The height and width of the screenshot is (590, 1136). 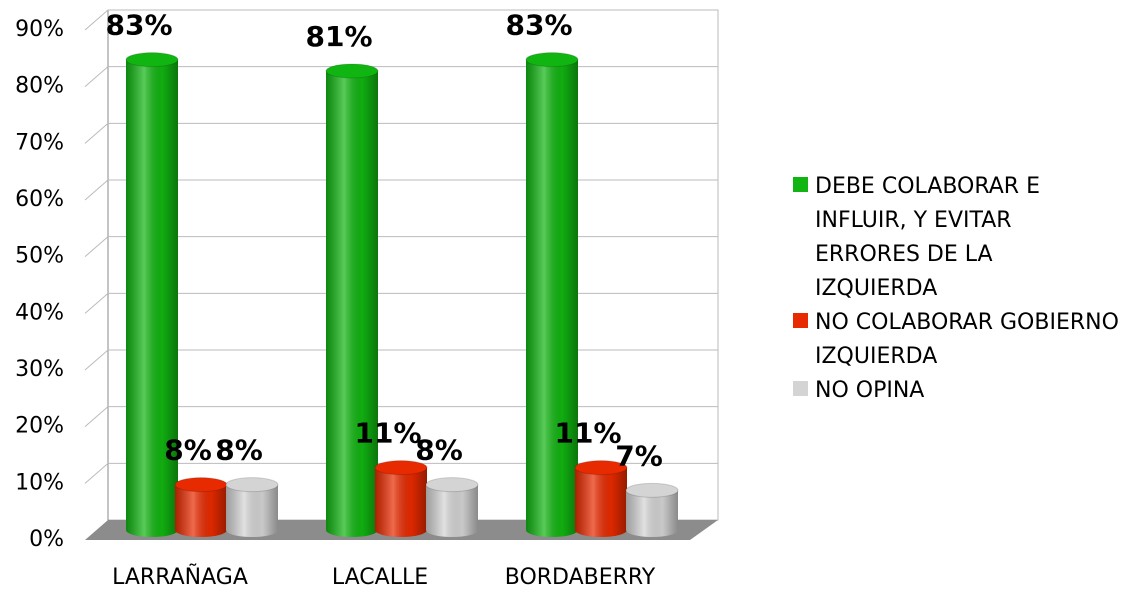 What do you see at coordinates (180, 576) in the screenshot?
I see `x-tick-label: LARRAÑAGA` at bounding box center [180, 576].